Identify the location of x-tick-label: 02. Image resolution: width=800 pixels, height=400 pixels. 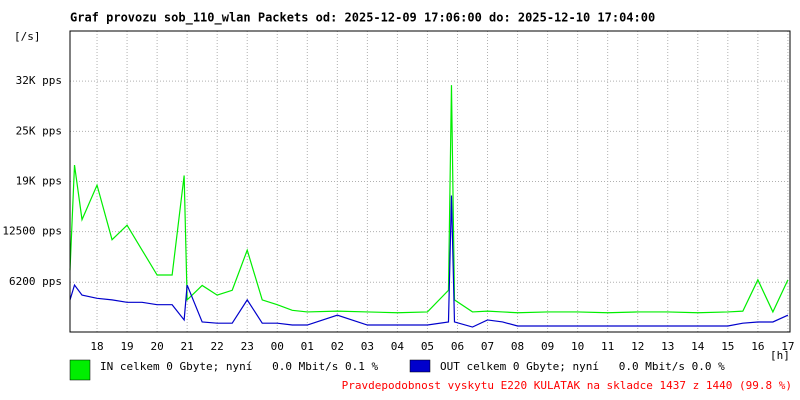
(337, 346).